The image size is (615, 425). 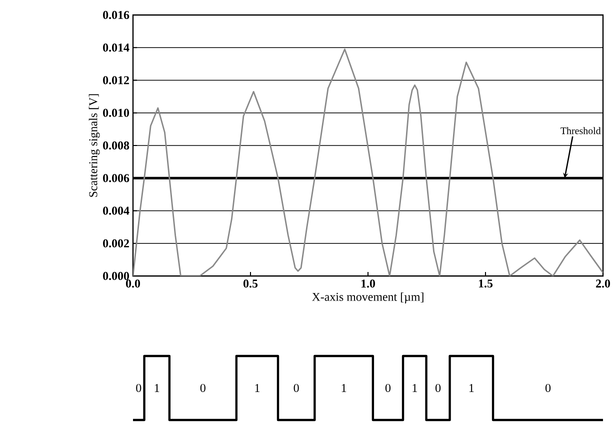 I want to click on x-tick-label: 1.0, so click(x=368, y=284).